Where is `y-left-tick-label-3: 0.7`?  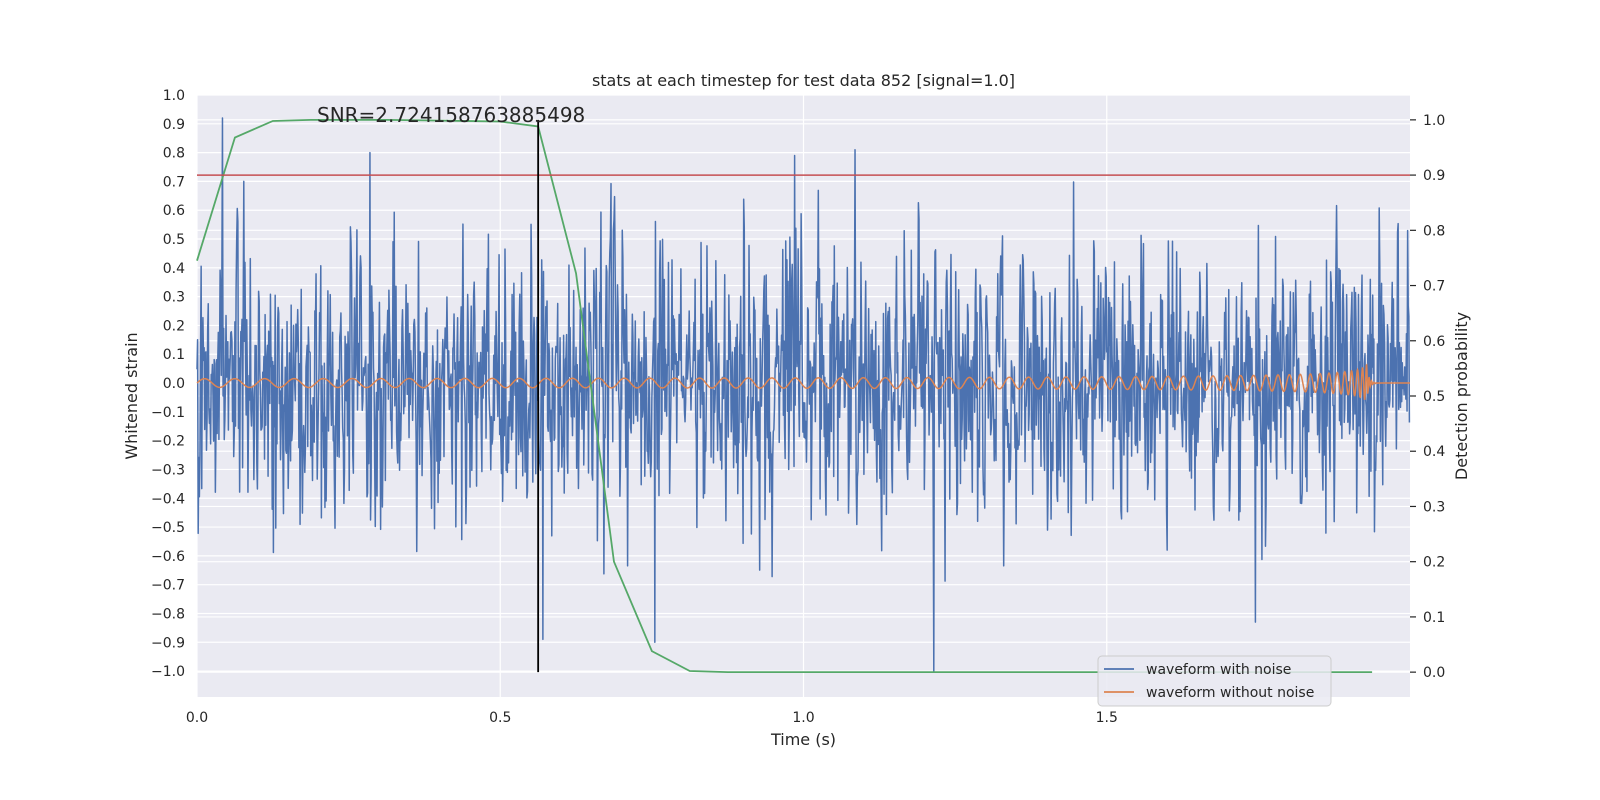 y-left-tick-label-3: 0.7 is located at coordinates (174, 182).